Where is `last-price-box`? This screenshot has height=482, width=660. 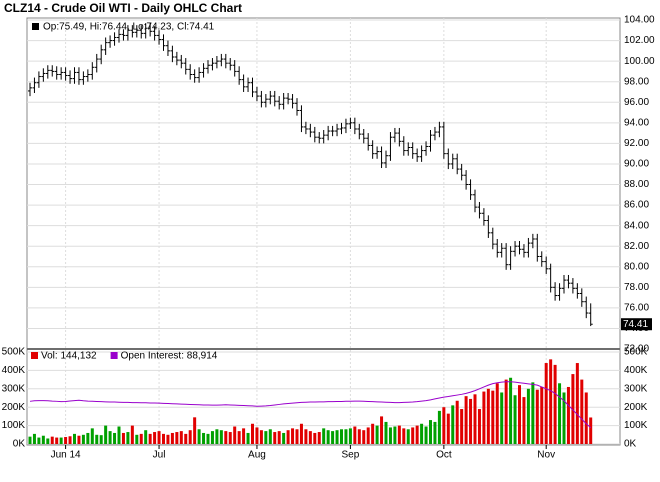 last-price-box is located at coordinates (636, 324).